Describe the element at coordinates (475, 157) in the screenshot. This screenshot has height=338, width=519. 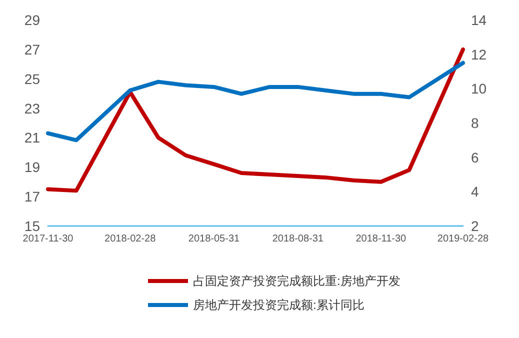
I see `y2-tick-label: 6` at that location.